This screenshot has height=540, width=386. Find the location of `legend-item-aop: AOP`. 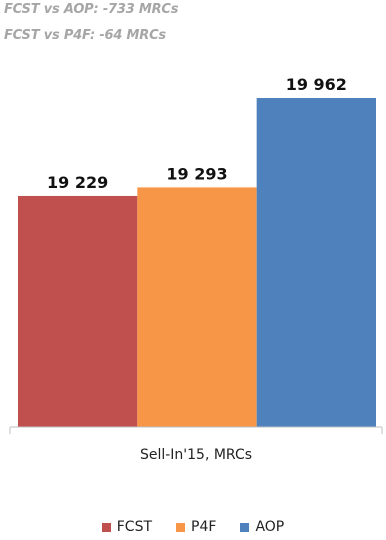

legend-item-aop: AOP is located at coordinates (262, 527).